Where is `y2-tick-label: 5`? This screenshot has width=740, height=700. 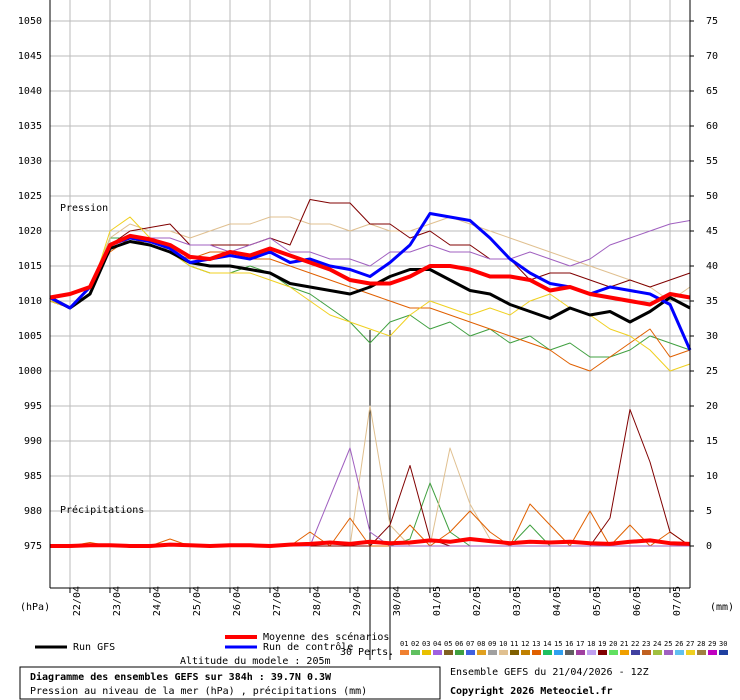
y2-tick-label: 5 is located at coordinates (709, 511).